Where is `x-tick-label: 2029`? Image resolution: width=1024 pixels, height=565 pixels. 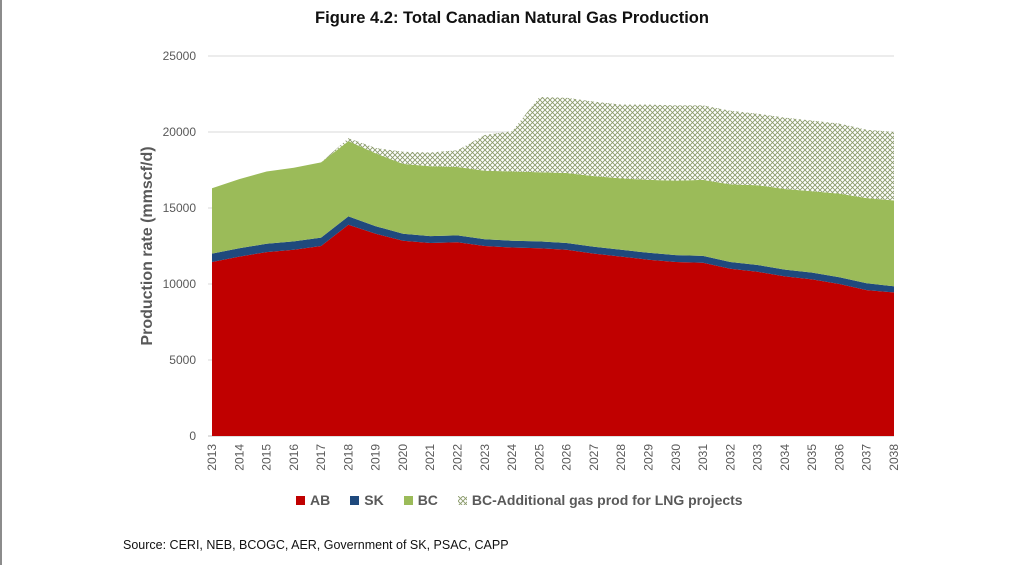
x-tick-label: 2029 is located at coordinates (648, 457).